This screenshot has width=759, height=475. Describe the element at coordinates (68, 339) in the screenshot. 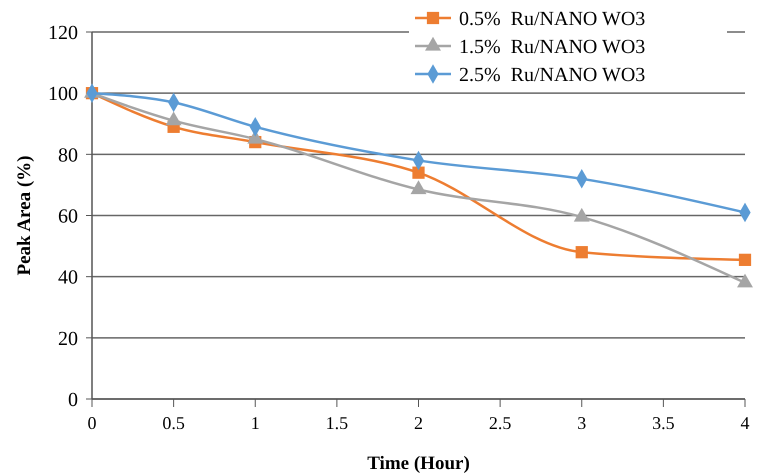

I see `y-tick-label: 20` at that location.